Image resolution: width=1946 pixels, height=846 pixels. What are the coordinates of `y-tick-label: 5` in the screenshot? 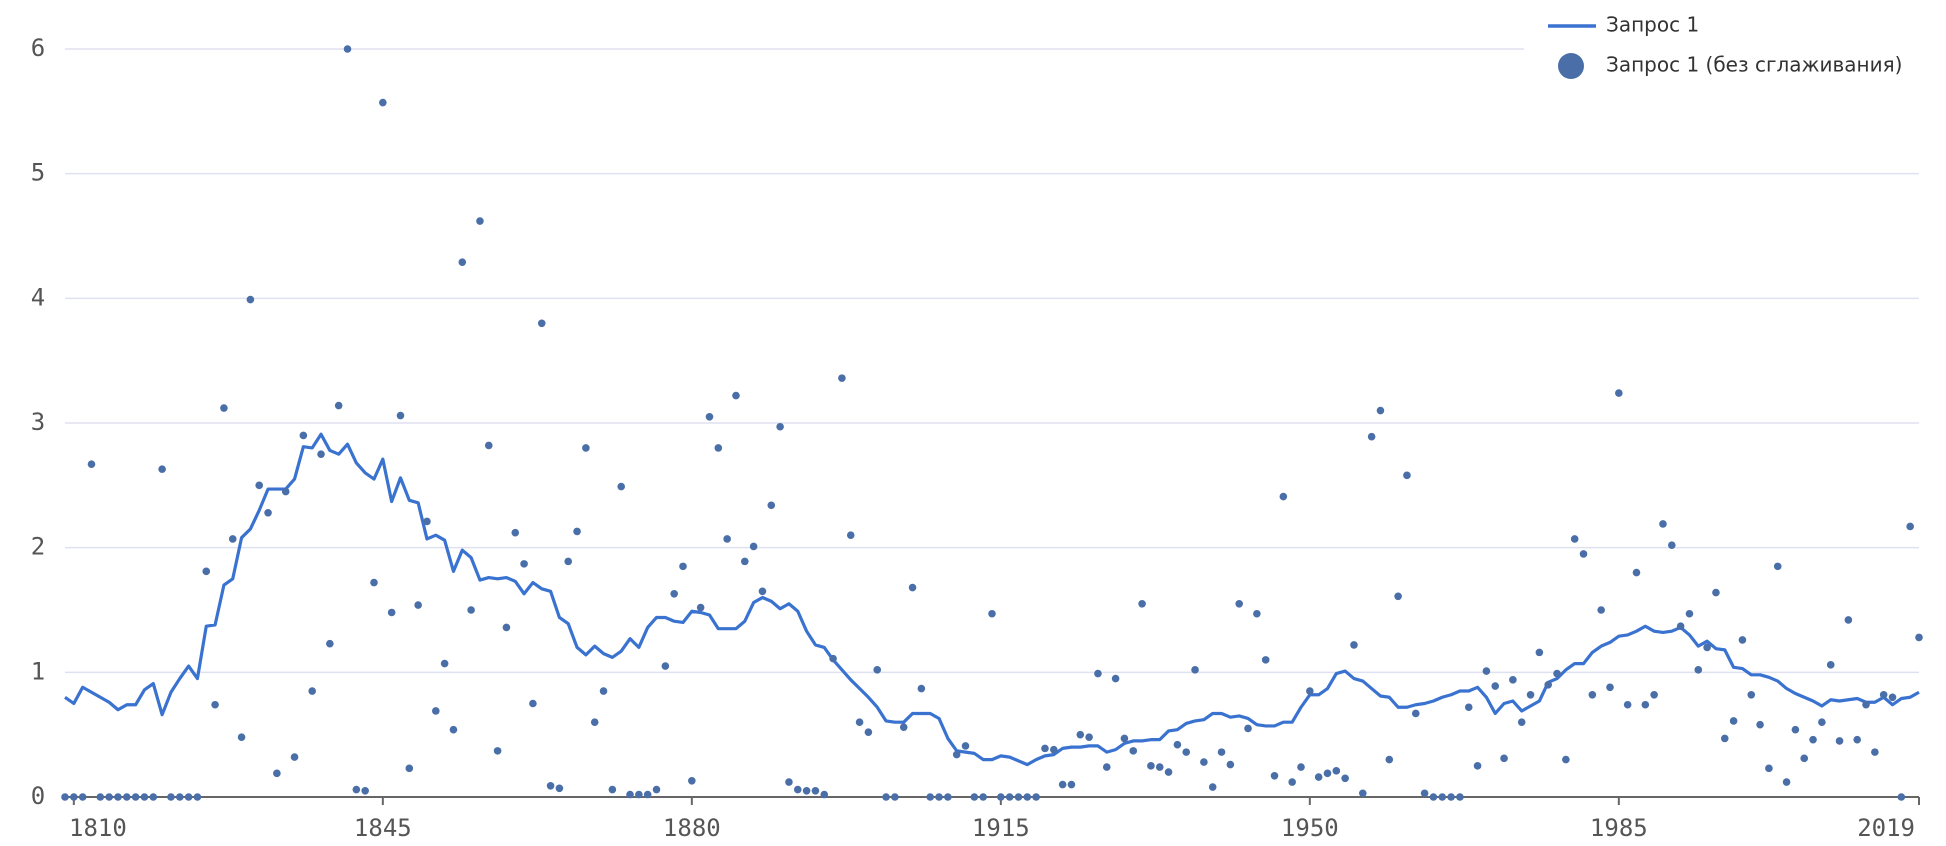 It's located at (38, 173).